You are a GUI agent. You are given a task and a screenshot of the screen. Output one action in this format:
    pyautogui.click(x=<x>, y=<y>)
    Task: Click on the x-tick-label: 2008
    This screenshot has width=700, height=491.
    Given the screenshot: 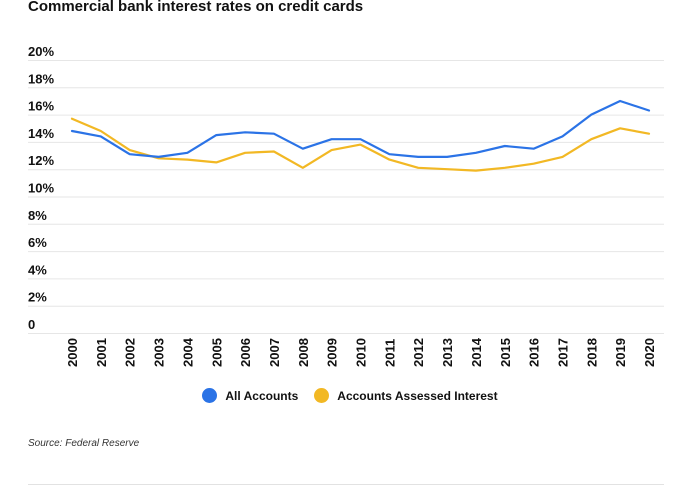 What is the action you would take?
    pyautogui.click(x=303, y=352)
    